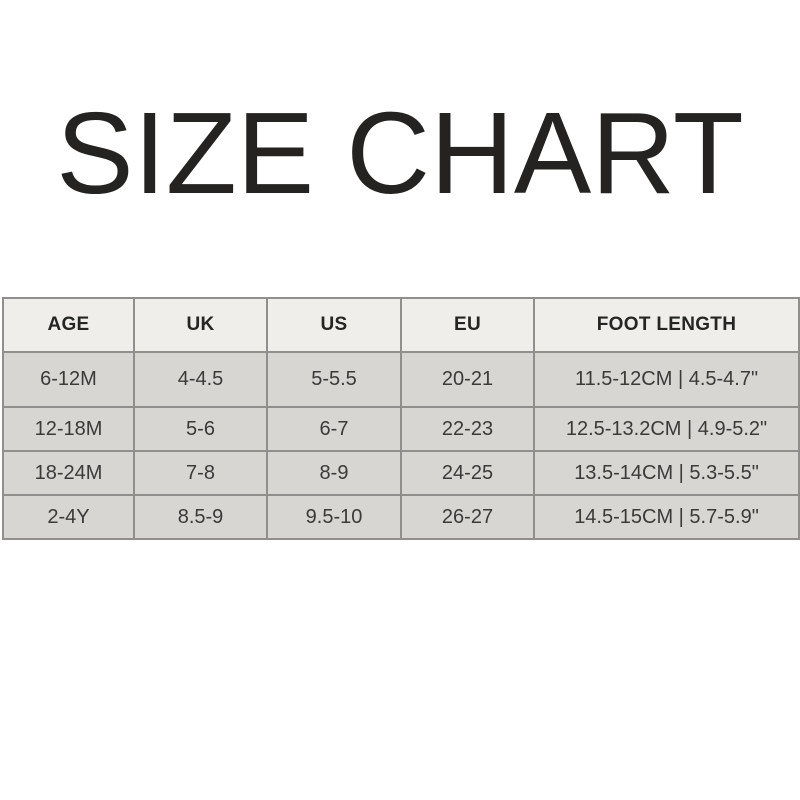  What do you see at coordinates (666, 517) in the screenshot?
I see `cell-foot-length: 14.5-15CM | 5.7-5.9"` at bounding box center [666, 517].